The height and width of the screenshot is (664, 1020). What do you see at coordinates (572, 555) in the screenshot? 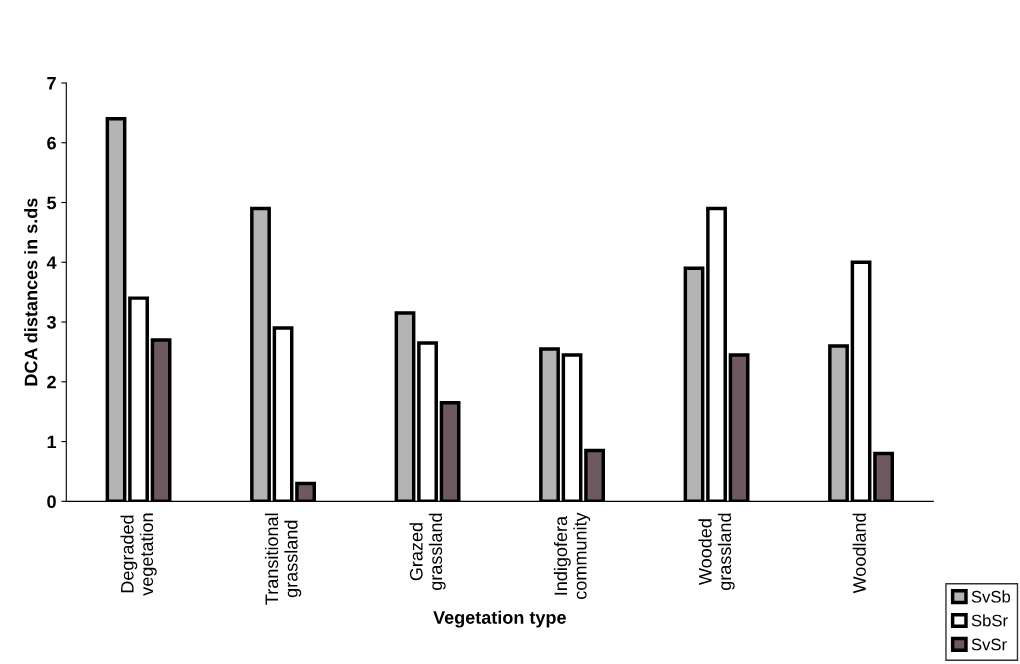
I see `x-tick-label: Indigofera community` at bounding box center [572, 555].